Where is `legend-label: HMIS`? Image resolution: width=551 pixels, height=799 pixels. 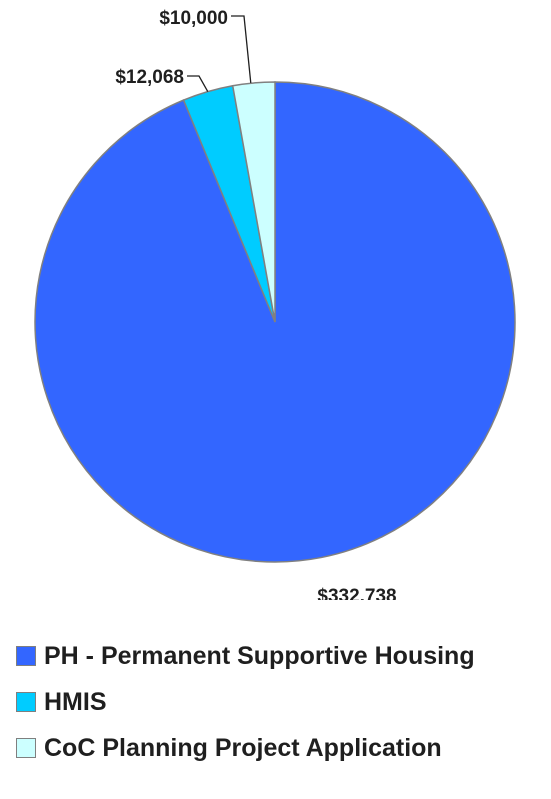
legend-label: HMIS is located at coordinates (75, 701).